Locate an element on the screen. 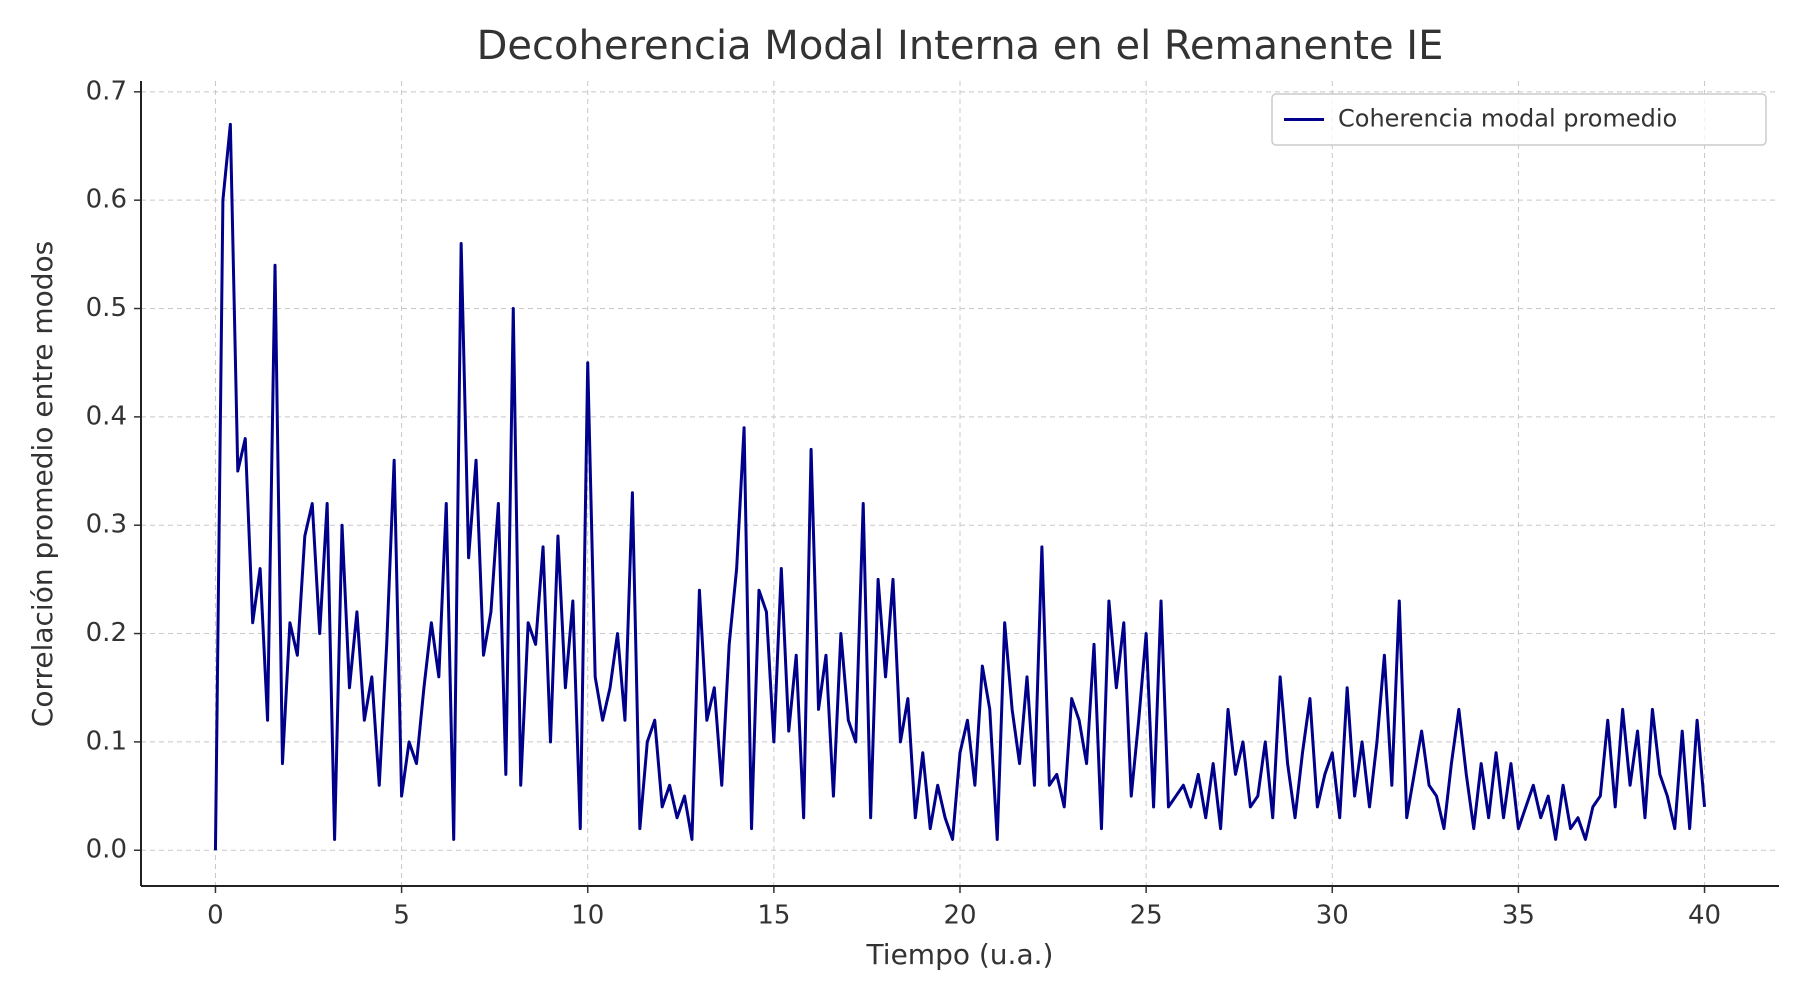  y-tick-label: 0.4 is located at coordinates (106, 416).